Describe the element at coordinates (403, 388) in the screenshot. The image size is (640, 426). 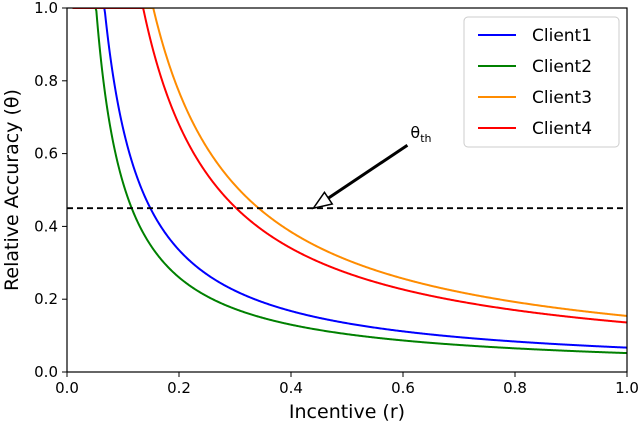
I see `x-tick-label: 0.6` at that location.